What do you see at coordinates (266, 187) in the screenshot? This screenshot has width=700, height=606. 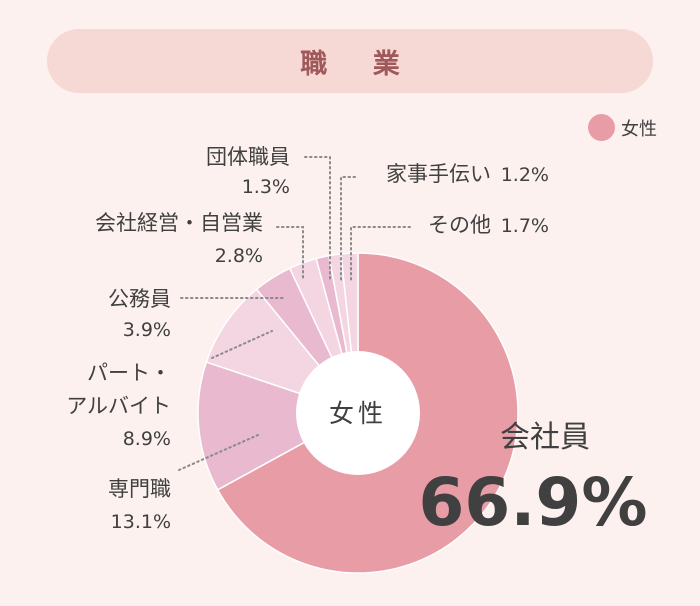 I see `slice-value-5: 1.3%` at bounding box center [266, 187].